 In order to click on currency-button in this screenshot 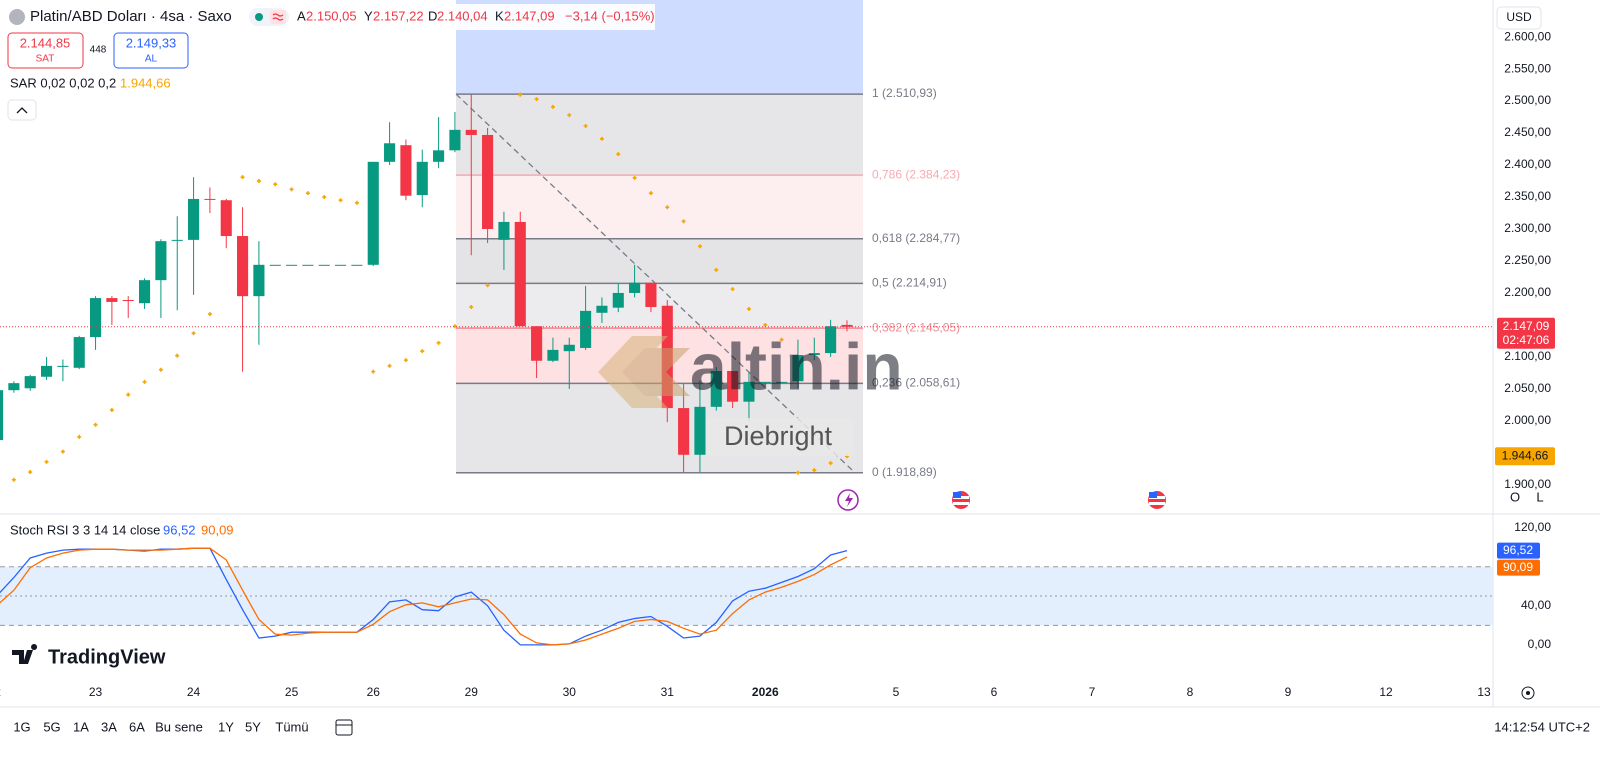, I will do `click(1519, 18)`.